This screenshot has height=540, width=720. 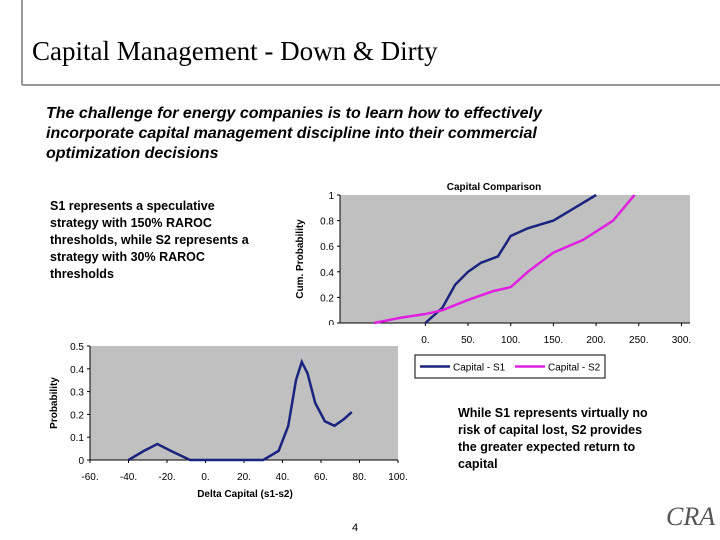 I want to click on x-tick-label: -20., so click(x=166, y=477).